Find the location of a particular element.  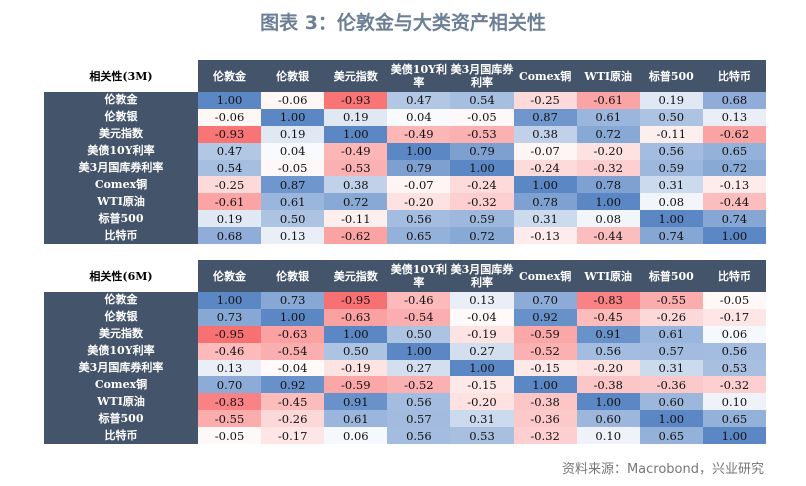

column-header: 比特币 is located at coordinates (734, 276).